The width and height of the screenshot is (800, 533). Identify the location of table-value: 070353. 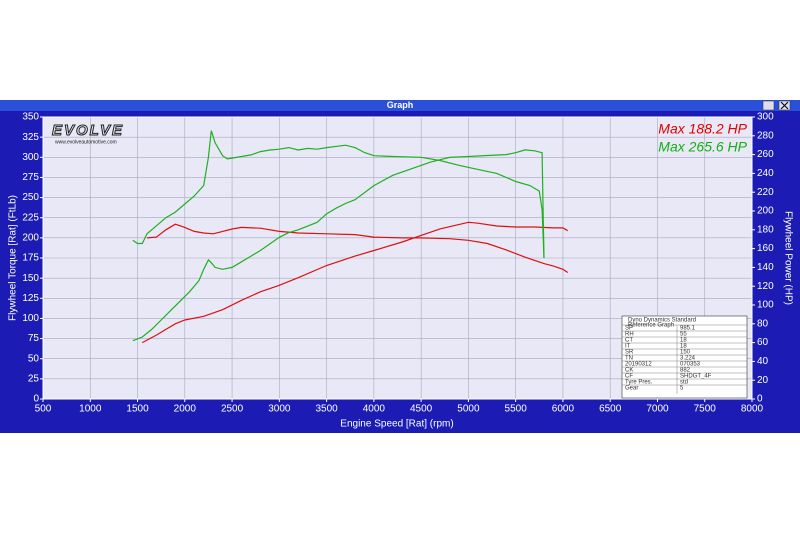
(690, 365).